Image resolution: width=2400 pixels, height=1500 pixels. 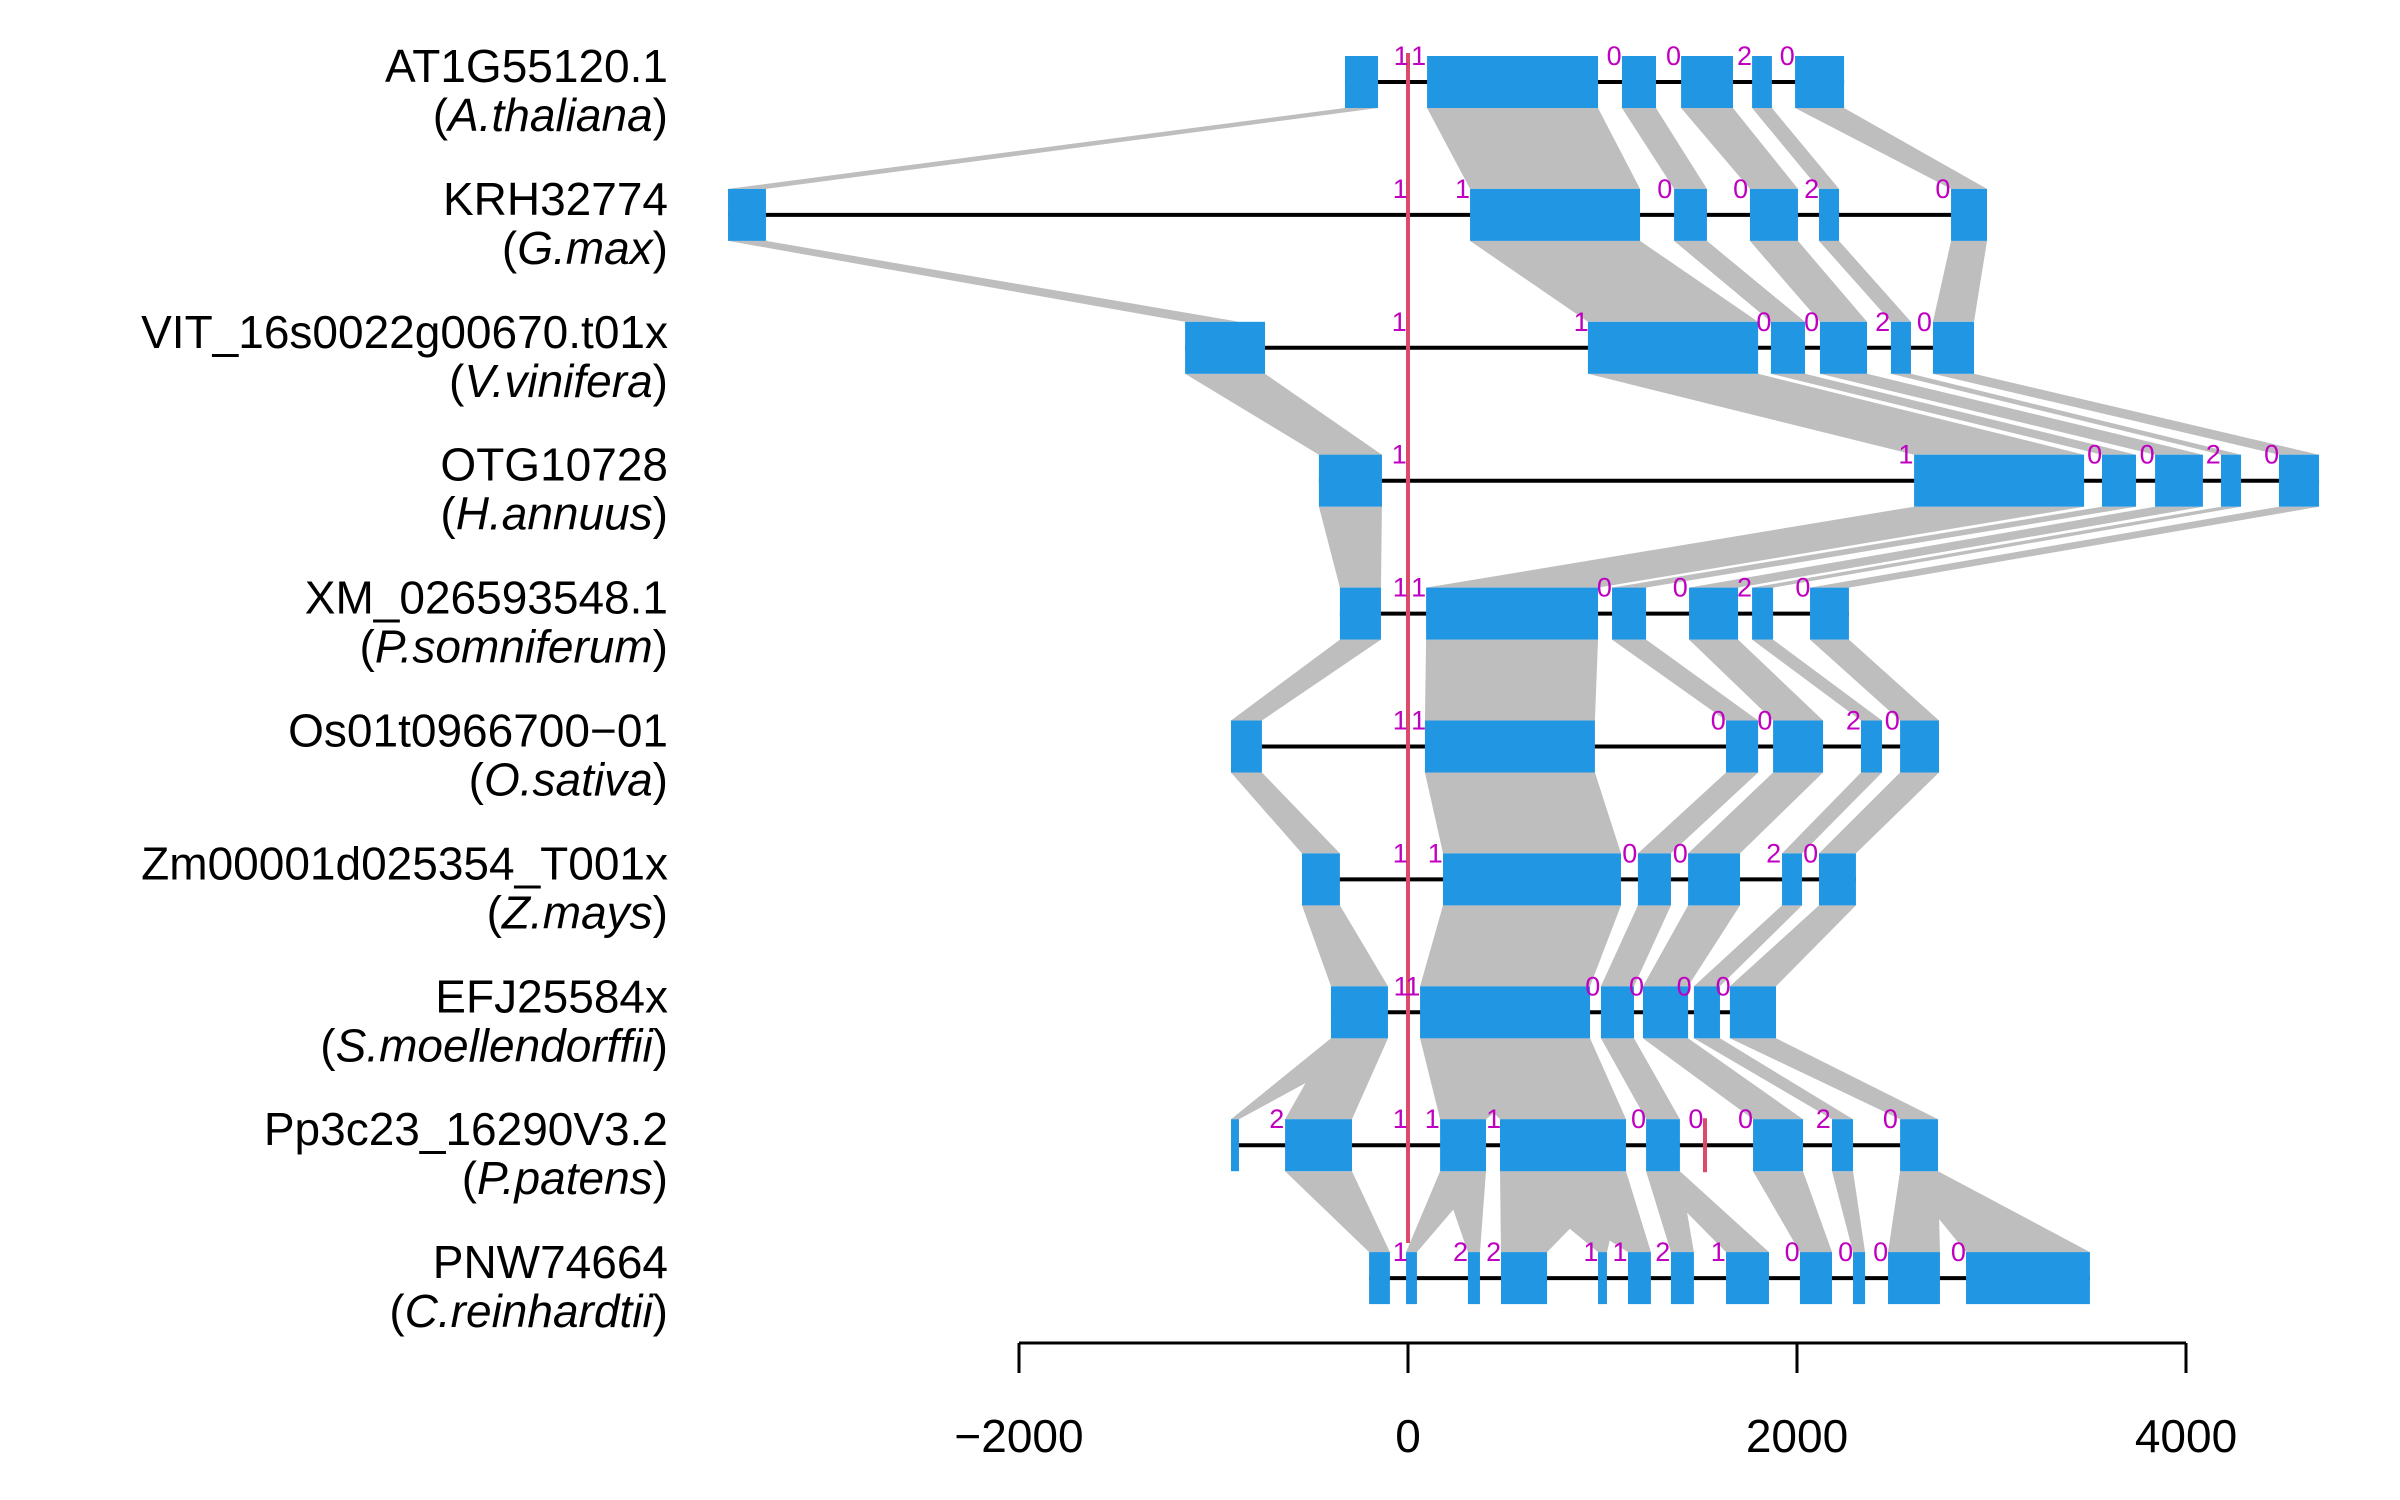 I want to click on species-name: V.vinifera, so click(x=558, y=381).